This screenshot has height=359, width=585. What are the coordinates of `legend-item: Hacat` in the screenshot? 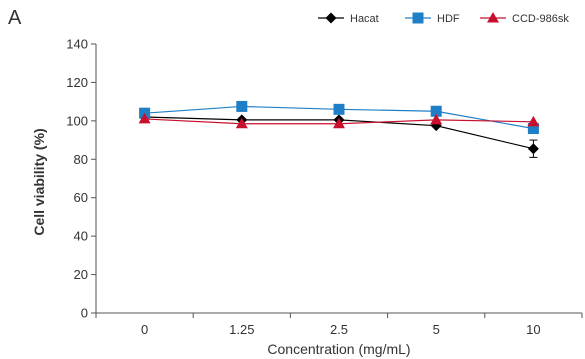 It's located at (348, 18).